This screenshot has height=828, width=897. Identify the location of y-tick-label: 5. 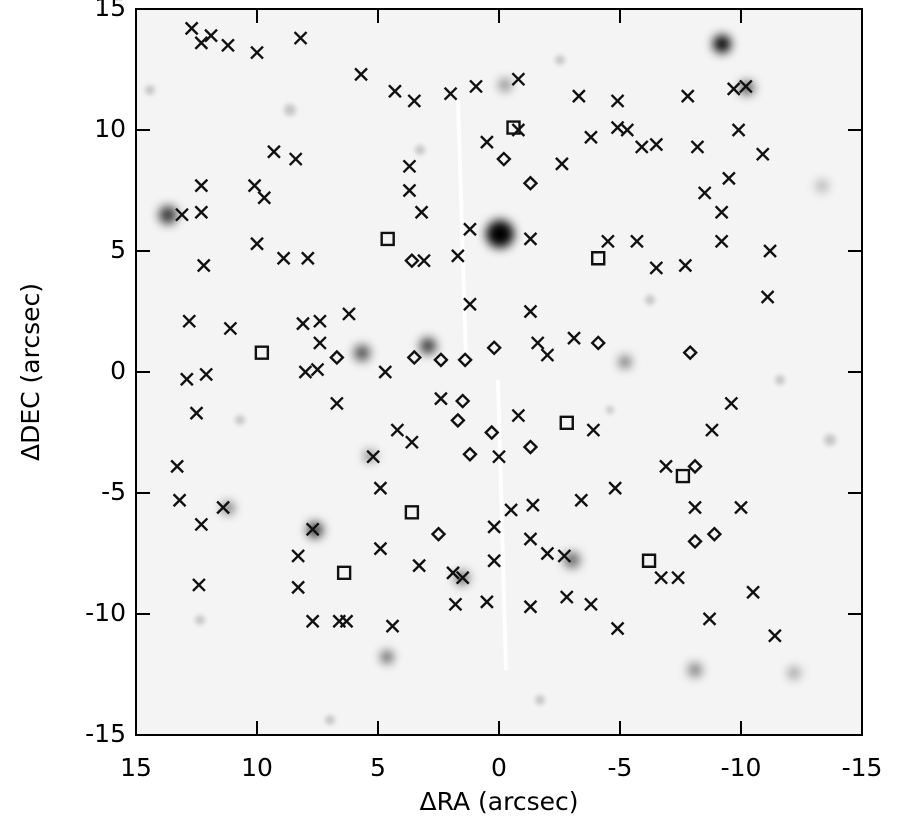
(118, 249).